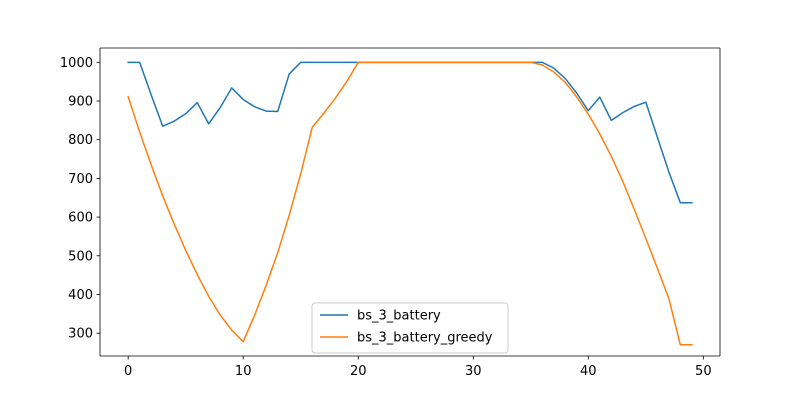 Image resolution: width=800 pixels, height=400 pixels. Describe the element at coordinates (588, 371) in the screenshot. I see `x-tick-label: 40` at that location.